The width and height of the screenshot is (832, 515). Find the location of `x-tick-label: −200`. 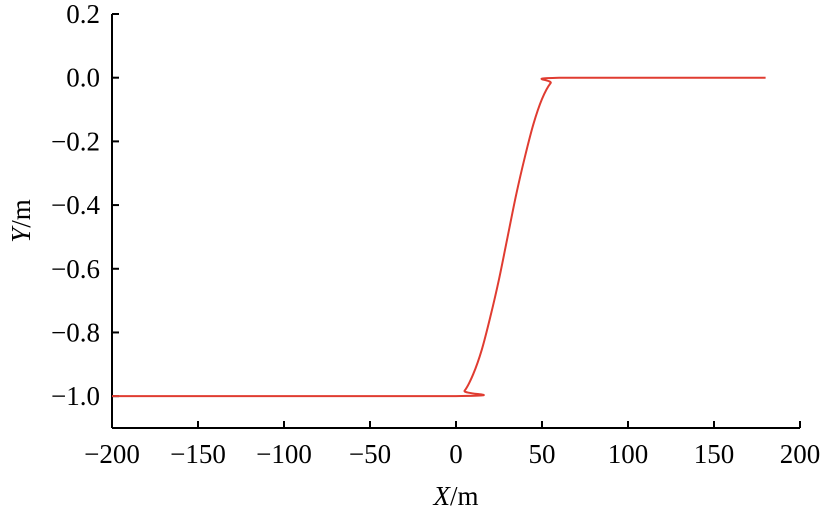

x-tick-label: −200 is located at coordinates (112, 454).